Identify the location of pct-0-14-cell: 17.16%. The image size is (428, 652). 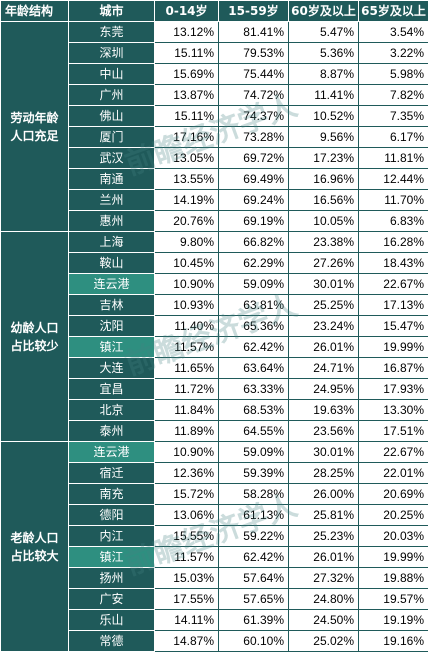
(187, 137).